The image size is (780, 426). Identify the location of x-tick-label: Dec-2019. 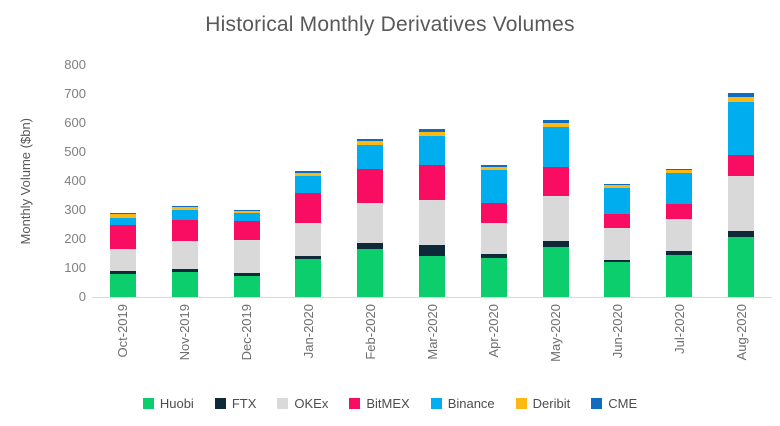
(247, 350).